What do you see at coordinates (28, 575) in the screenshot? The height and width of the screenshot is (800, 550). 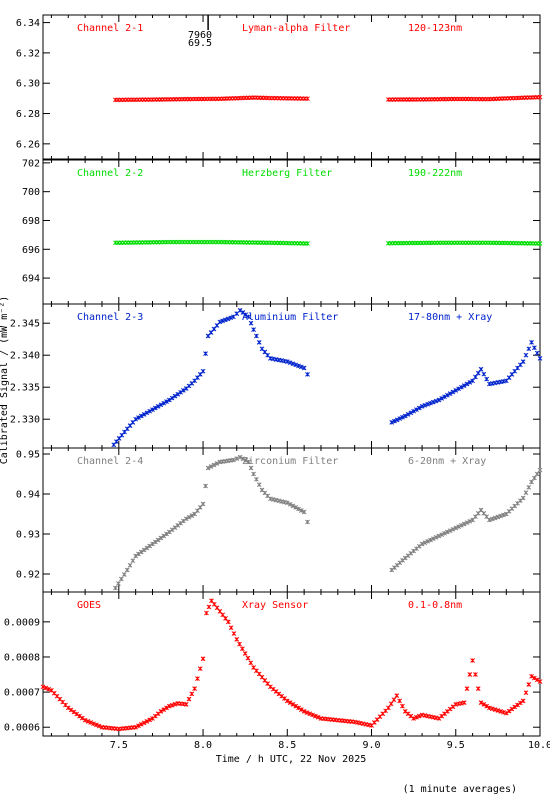 I see `y-tick-label: 0.92` at bounding box center [28, 575].